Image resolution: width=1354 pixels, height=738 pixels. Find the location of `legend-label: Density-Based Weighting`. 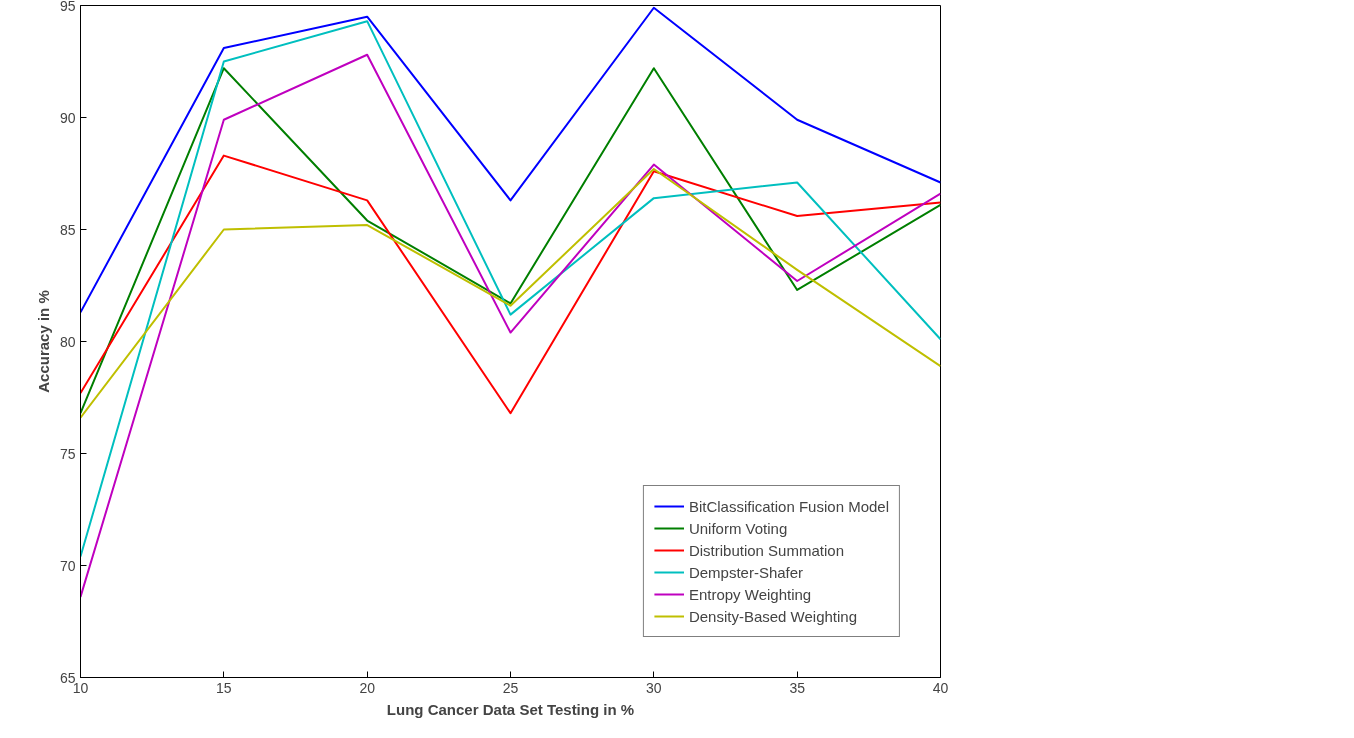

legend-label: Density-Based Weighting is located at coordinates (773, 616).